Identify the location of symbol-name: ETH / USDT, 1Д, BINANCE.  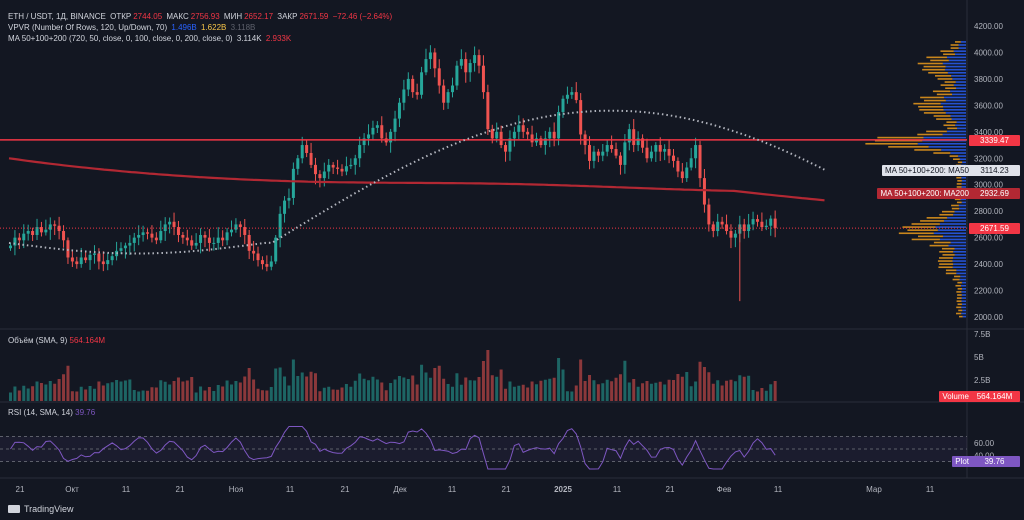
(57, 16).